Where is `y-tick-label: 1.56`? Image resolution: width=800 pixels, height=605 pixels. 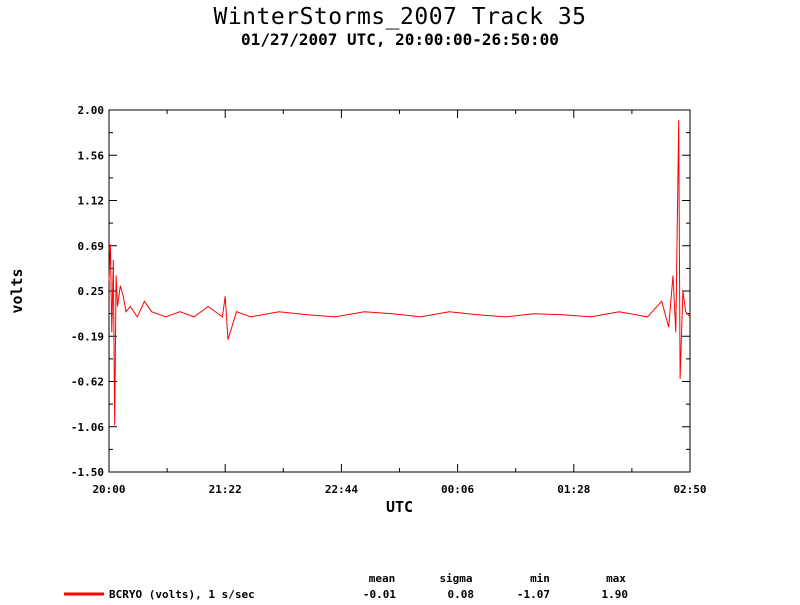 y-tick-label: 1.56 is located at coordinates (91, 155).